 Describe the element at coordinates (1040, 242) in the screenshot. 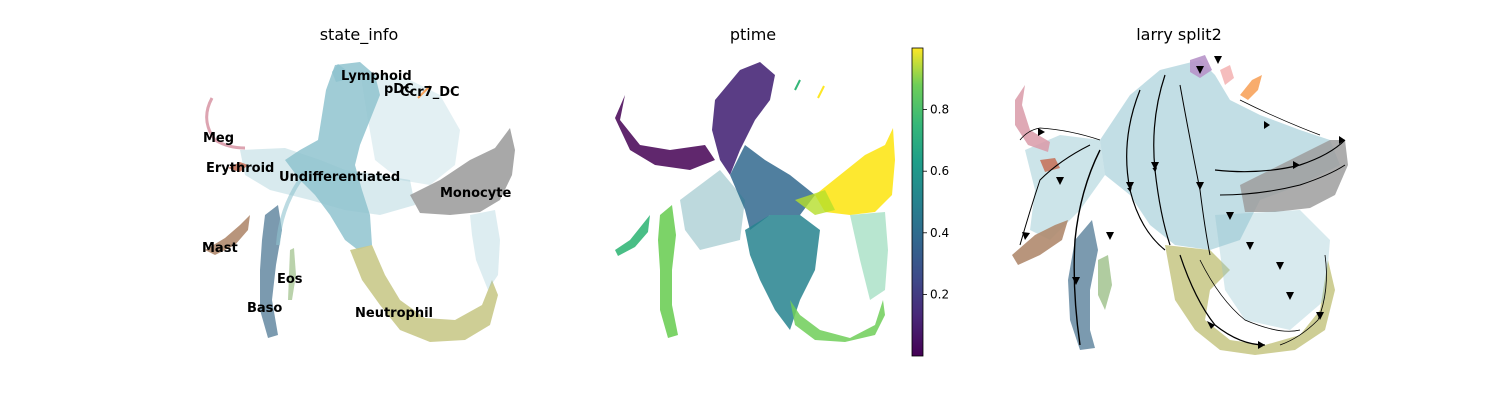

I see `larry-mast` at that location.